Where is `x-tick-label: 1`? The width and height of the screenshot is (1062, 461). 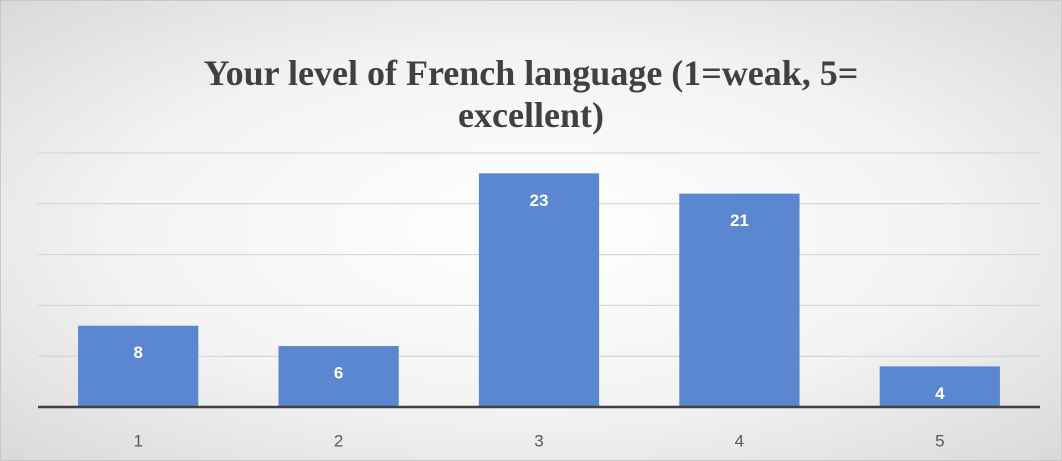 x-tick-label: 1 is located at coordinates (137, 440).